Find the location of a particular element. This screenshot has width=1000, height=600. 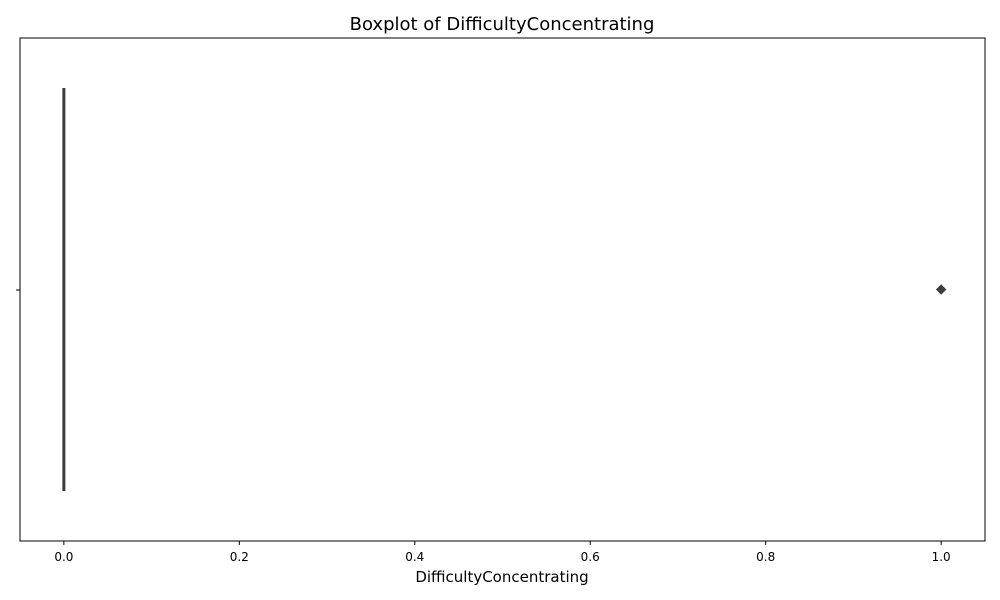

x-tick-label: 1.0 is located at coordinates (941, 557).